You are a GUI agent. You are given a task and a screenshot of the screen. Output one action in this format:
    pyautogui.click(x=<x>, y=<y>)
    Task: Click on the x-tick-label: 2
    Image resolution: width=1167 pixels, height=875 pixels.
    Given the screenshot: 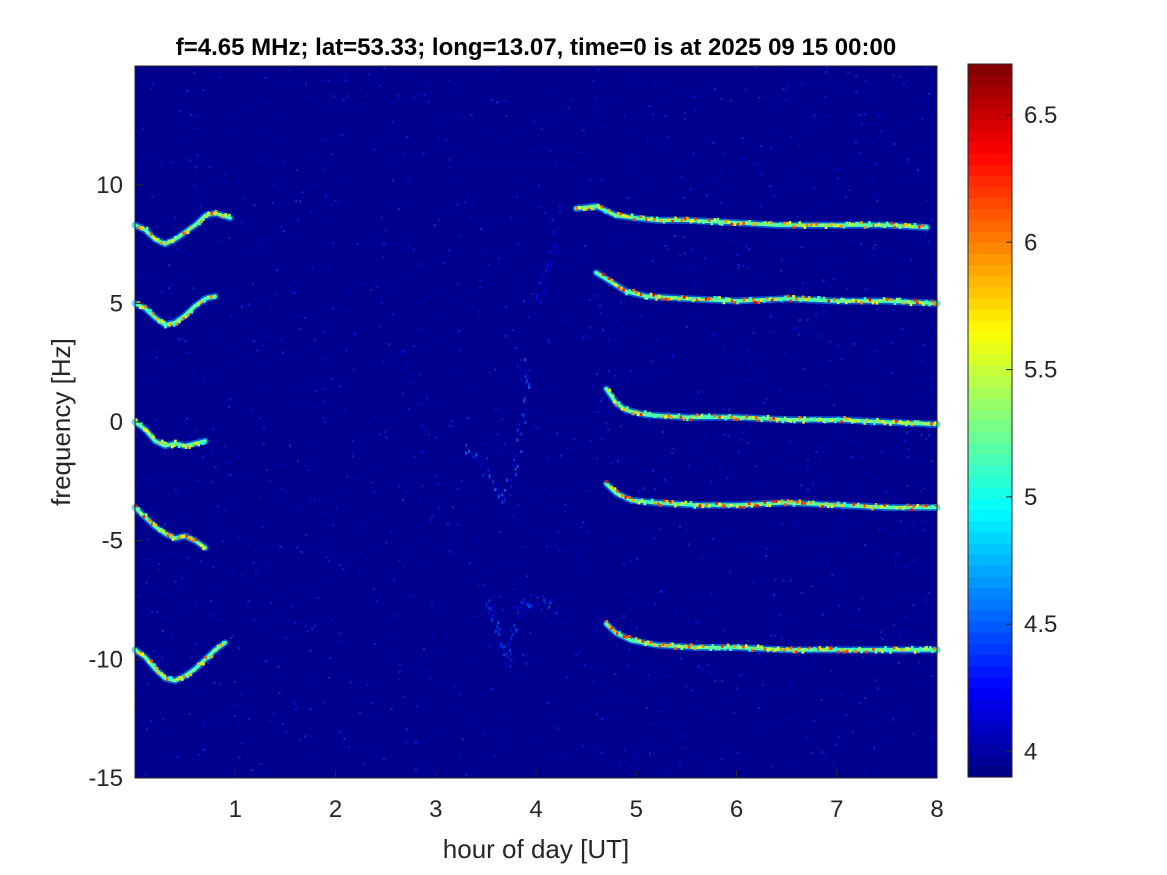 What is the action you would take?
    pyautogui.click(x=335, y=809)
    